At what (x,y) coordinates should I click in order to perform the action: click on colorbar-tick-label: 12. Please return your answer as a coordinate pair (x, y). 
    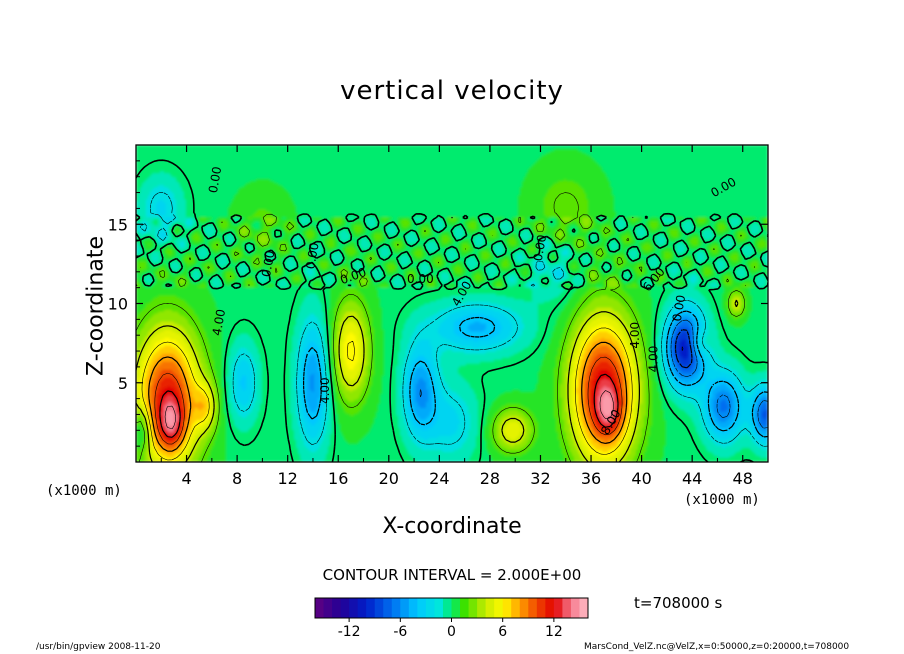
    Looking at the image, I should click on (554, 632).